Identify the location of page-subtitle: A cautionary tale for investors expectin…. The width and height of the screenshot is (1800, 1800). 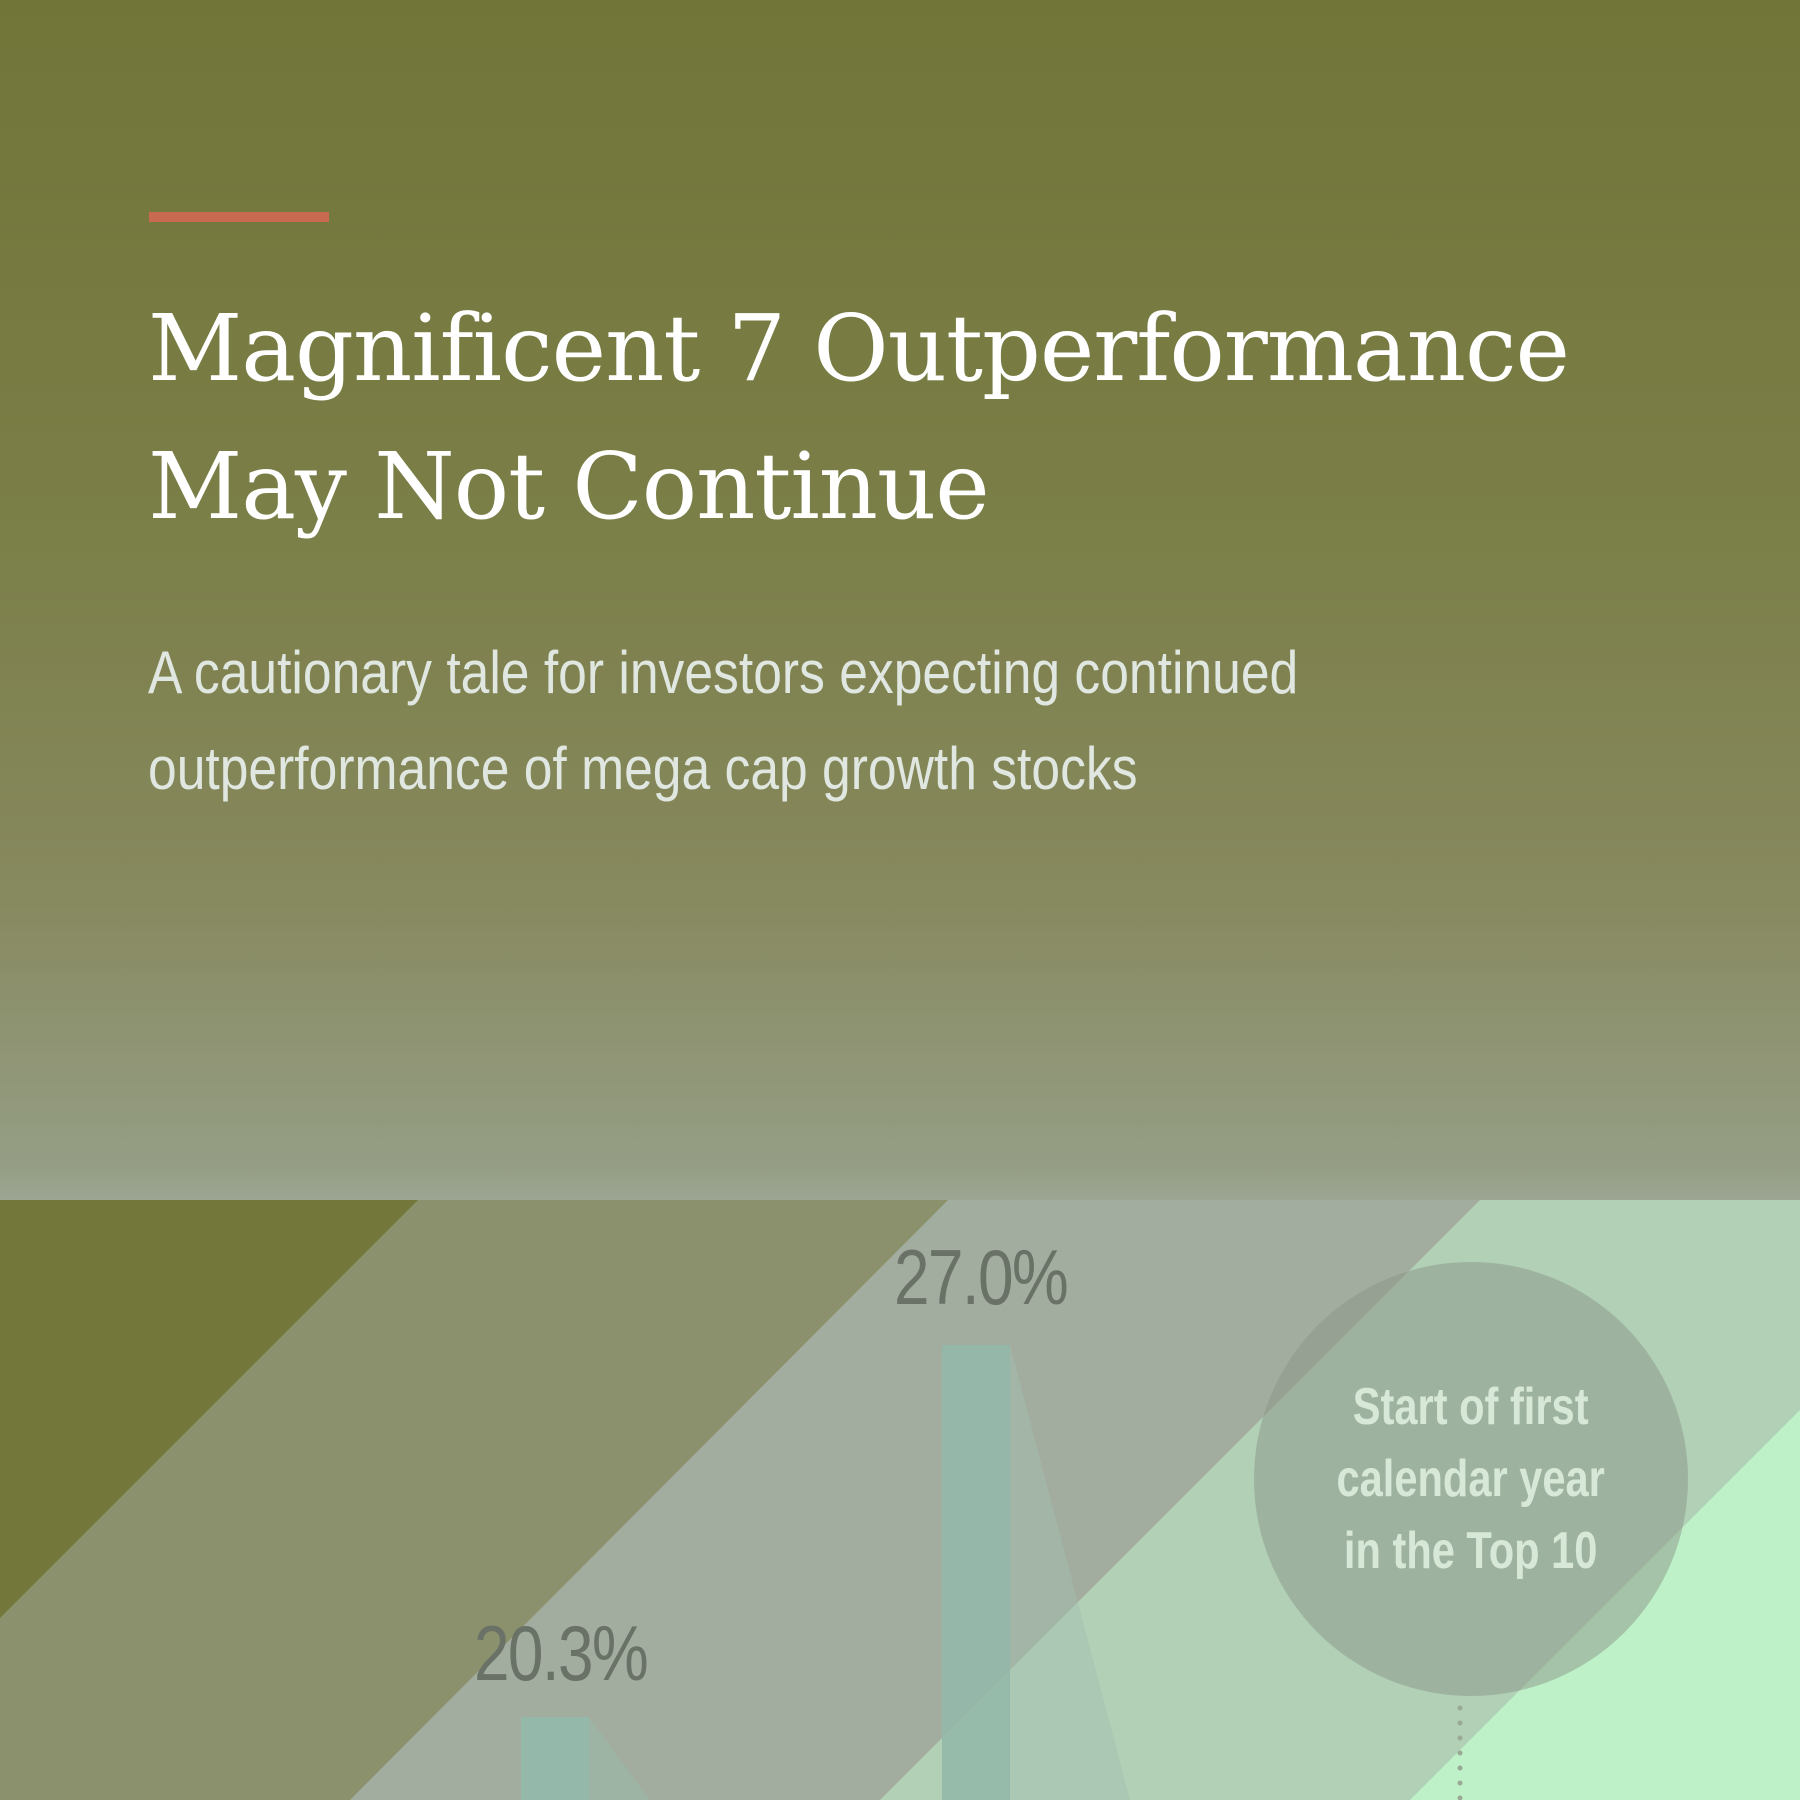
(879, 721).